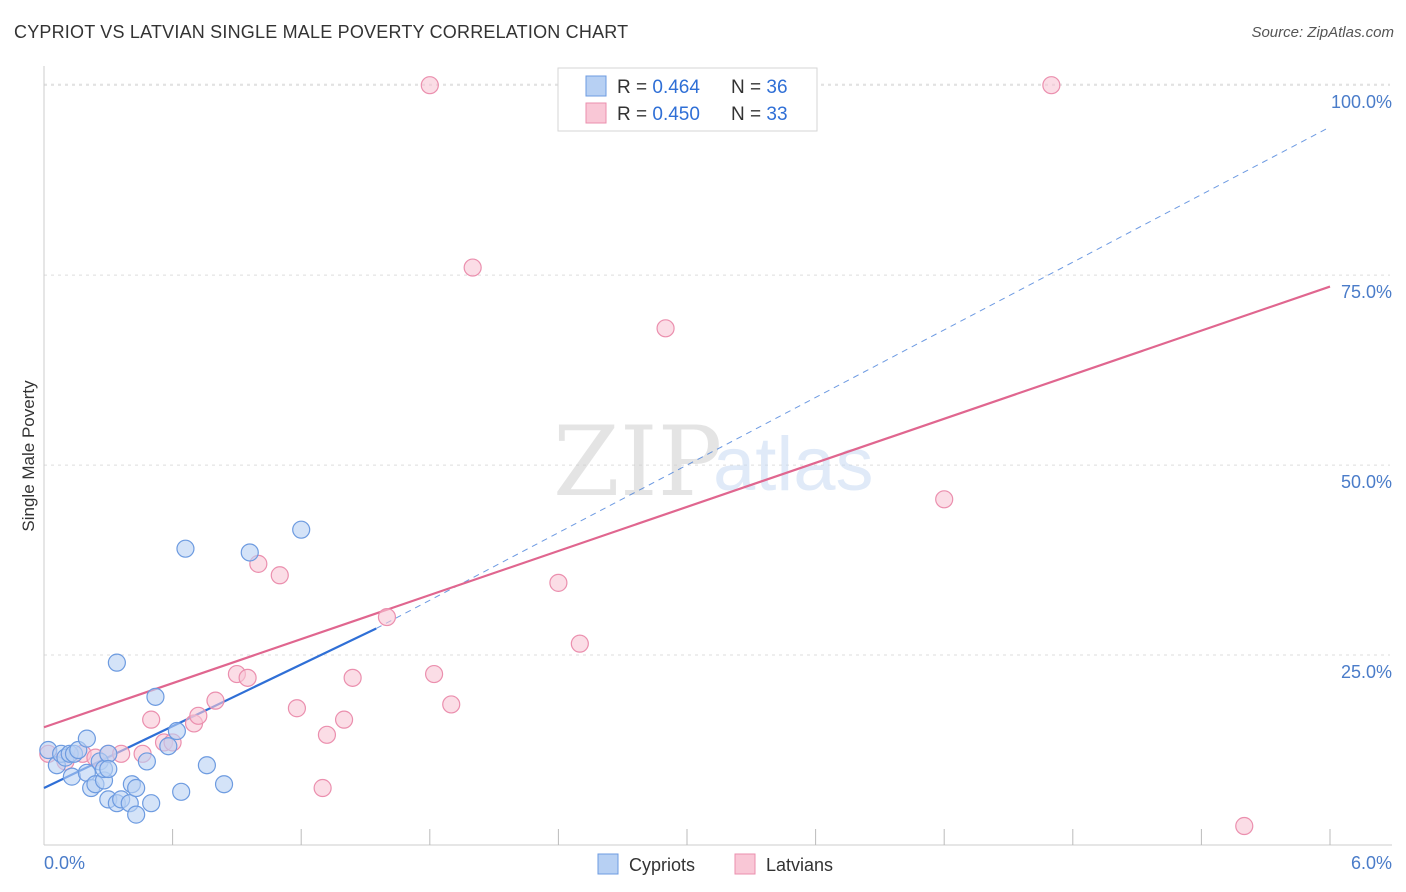 Image resolution: width=1406 pixels, height=892 pixels. Describe the element at coordinates (596, 86) in the screenshot. I see `legend-swatch-cypriots` at that location.